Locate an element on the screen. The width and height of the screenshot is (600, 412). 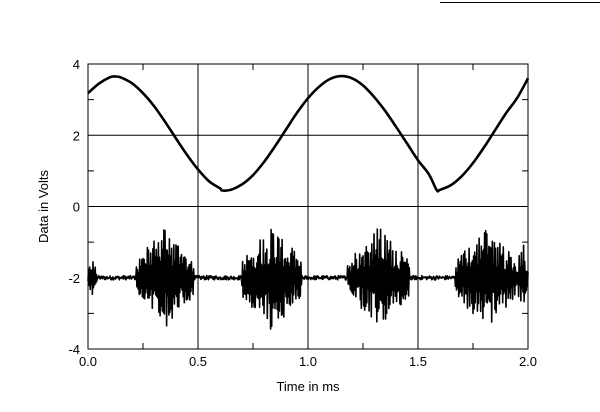
x-tick-label: 1.0 is located at coordinates (308, 361).